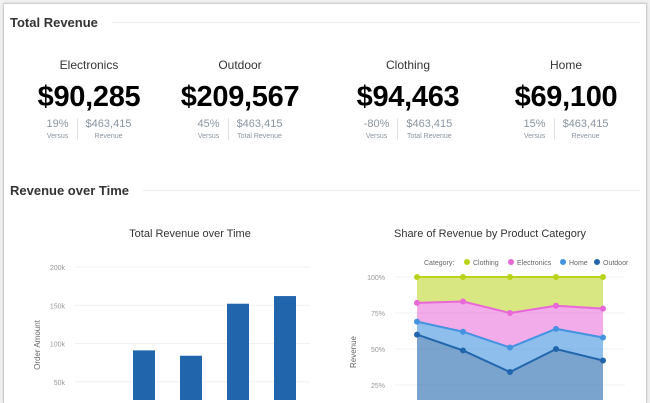 The width and height of the screenshot is (650, 403). Describe the element at coordinates (511, 262) in the screenshot. I see `legend-marker-electronics` at that location.